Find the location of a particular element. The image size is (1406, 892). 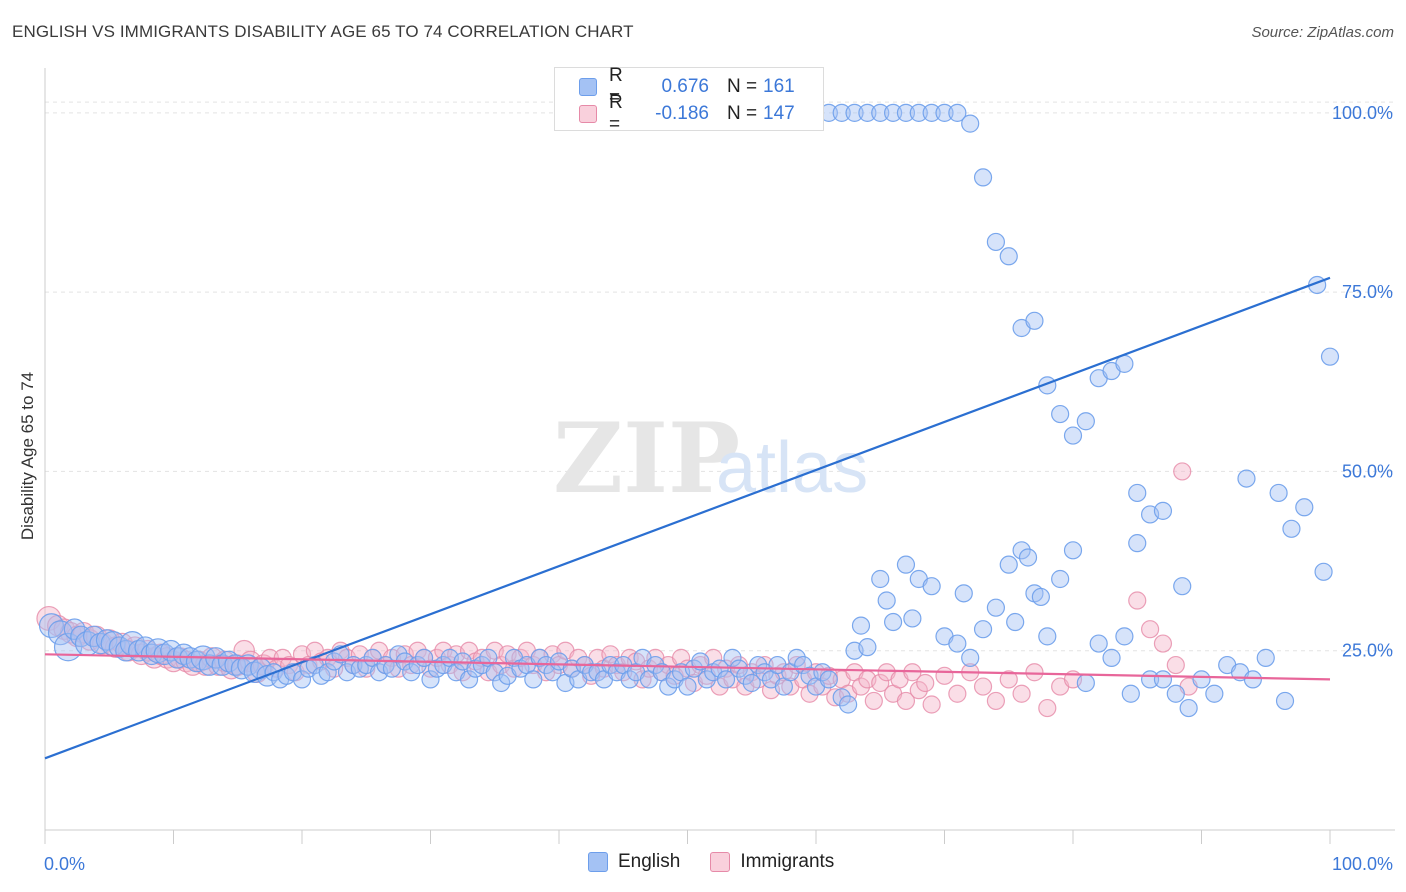

y-tick-label: 25.0% is located at coordinates (1367, 651).